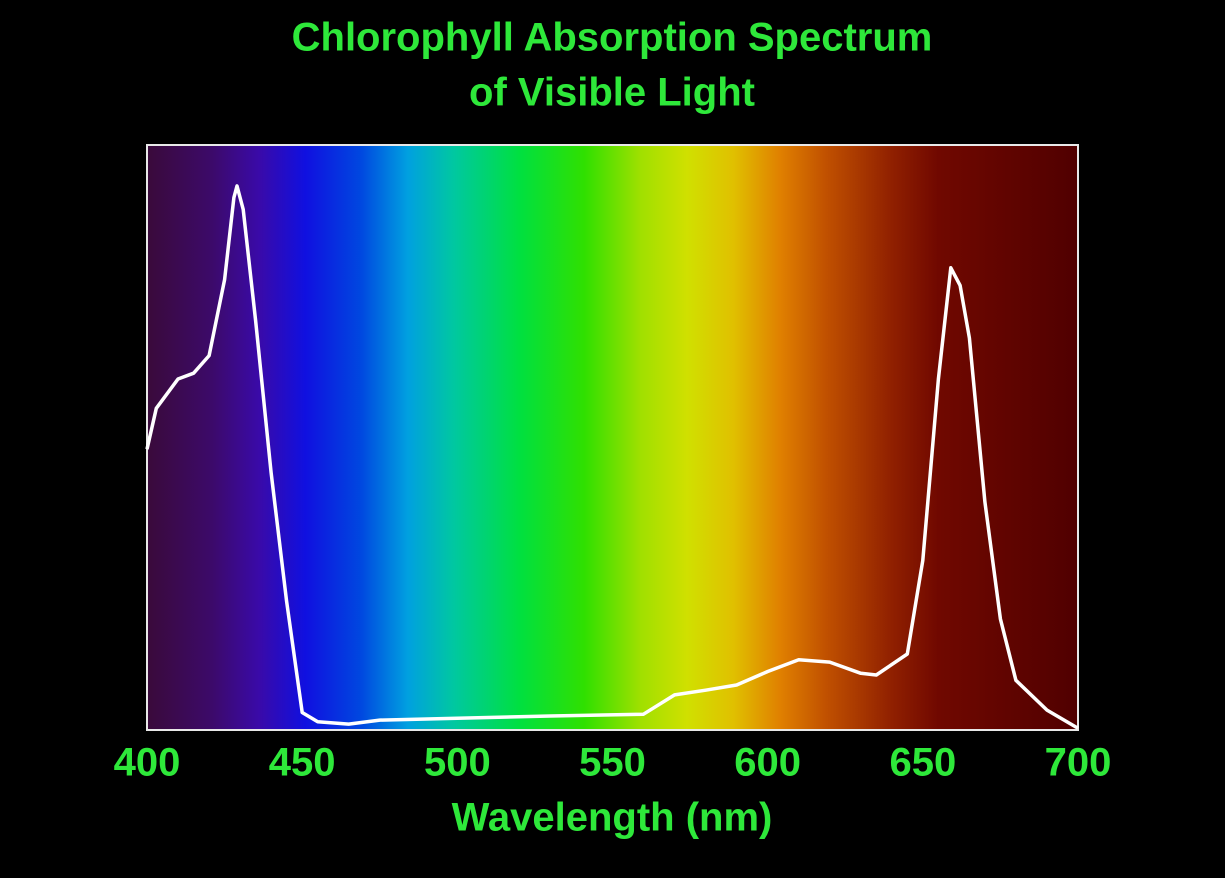 Image resolution: width=1225 pixels, height=878 pixels. What do you see at coordinates (1078, 763) in the screenshot?
I see `x-tick-label: 700` at bounding box center [1078, 763].